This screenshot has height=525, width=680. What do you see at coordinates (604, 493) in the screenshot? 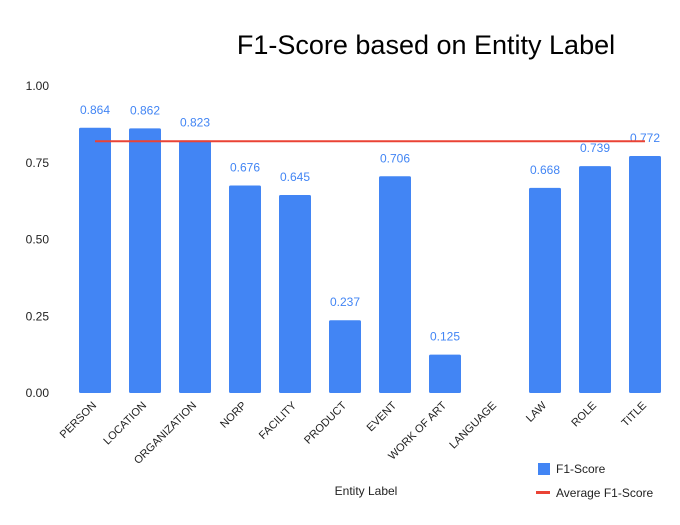
I see `legend-label-average-f1-score: Average F1-Score` at bounding box center [604, 493].